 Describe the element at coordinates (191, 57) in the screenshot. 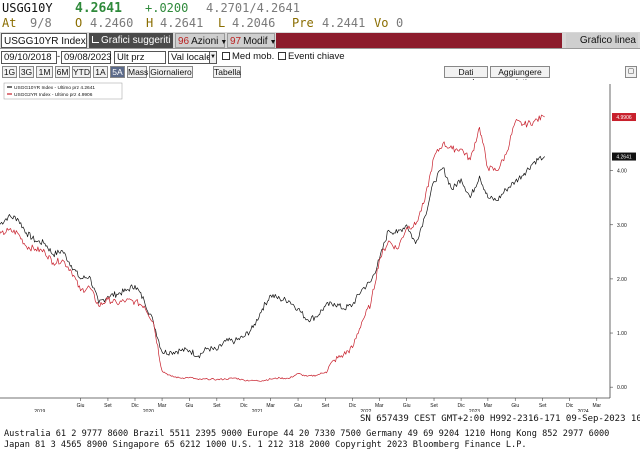

I see `currency-label: Val locale` at that location.